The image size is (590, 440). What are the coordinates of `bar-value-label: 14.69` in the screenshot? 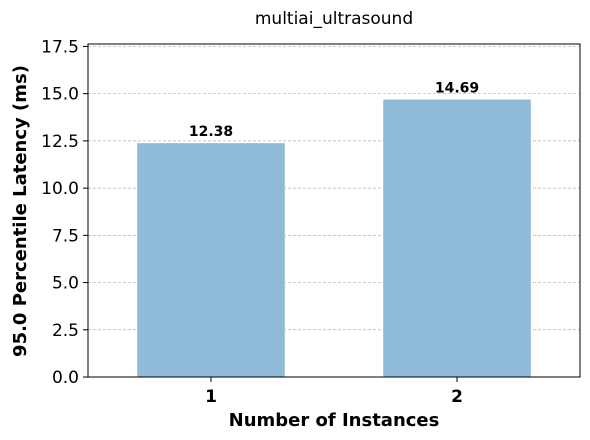 It's located at (457, 89).